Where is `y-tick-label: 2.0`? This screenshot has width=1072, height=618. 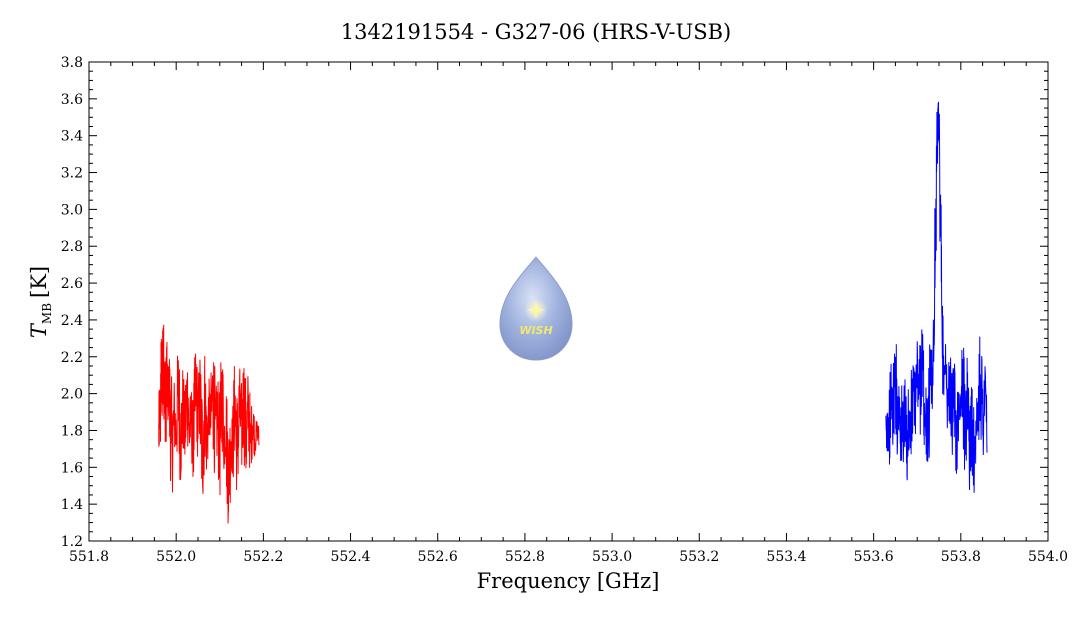
y-tick-label: 2.0 is located at coordinates (72, 395).